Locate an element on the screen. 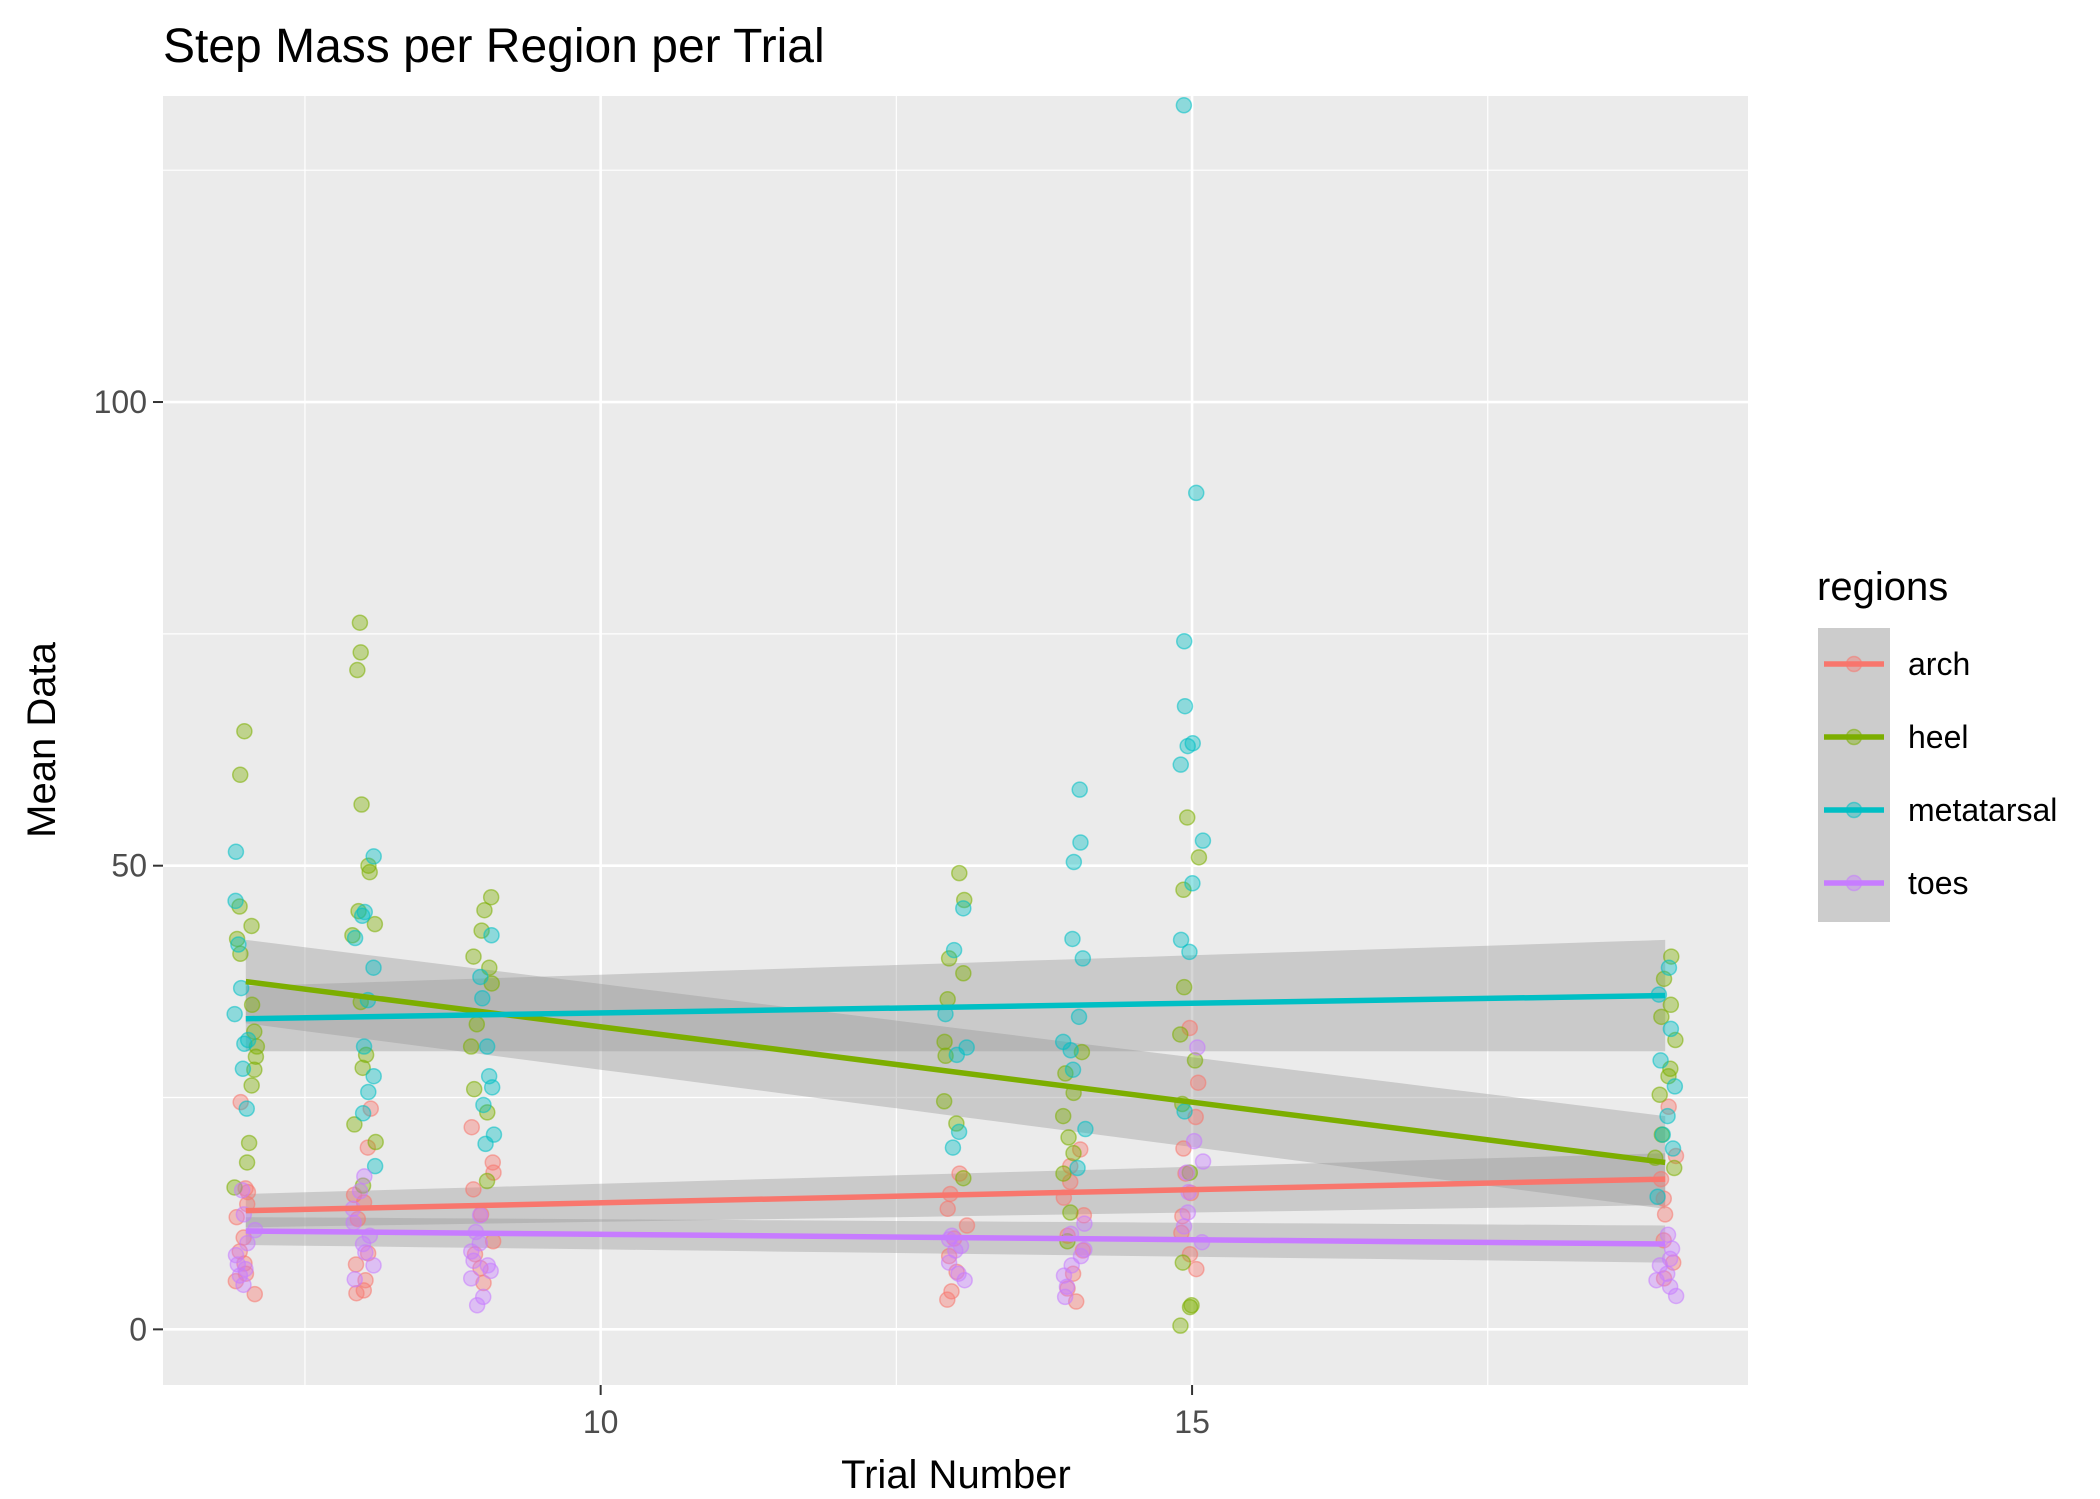 The width and height of the screenshot is (2100, 1499). legend-label-arch: arch is located at coordinates (1939, 664).